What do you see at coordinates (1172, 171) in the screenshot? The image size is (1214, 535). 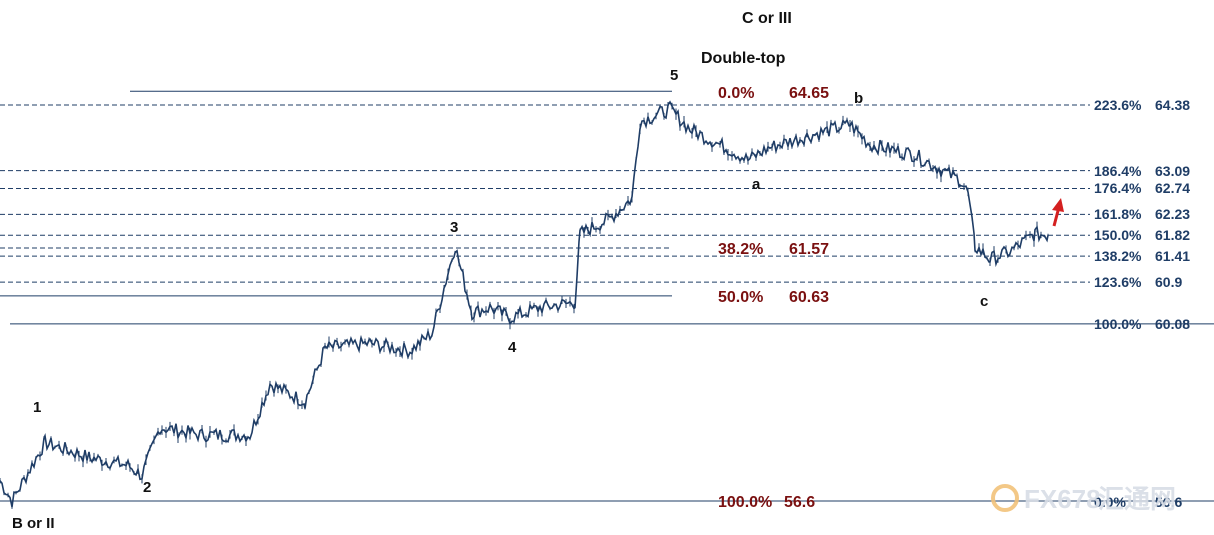 I see `fib-right-value-1864: 63.09` at bounding box center [1172, 171].